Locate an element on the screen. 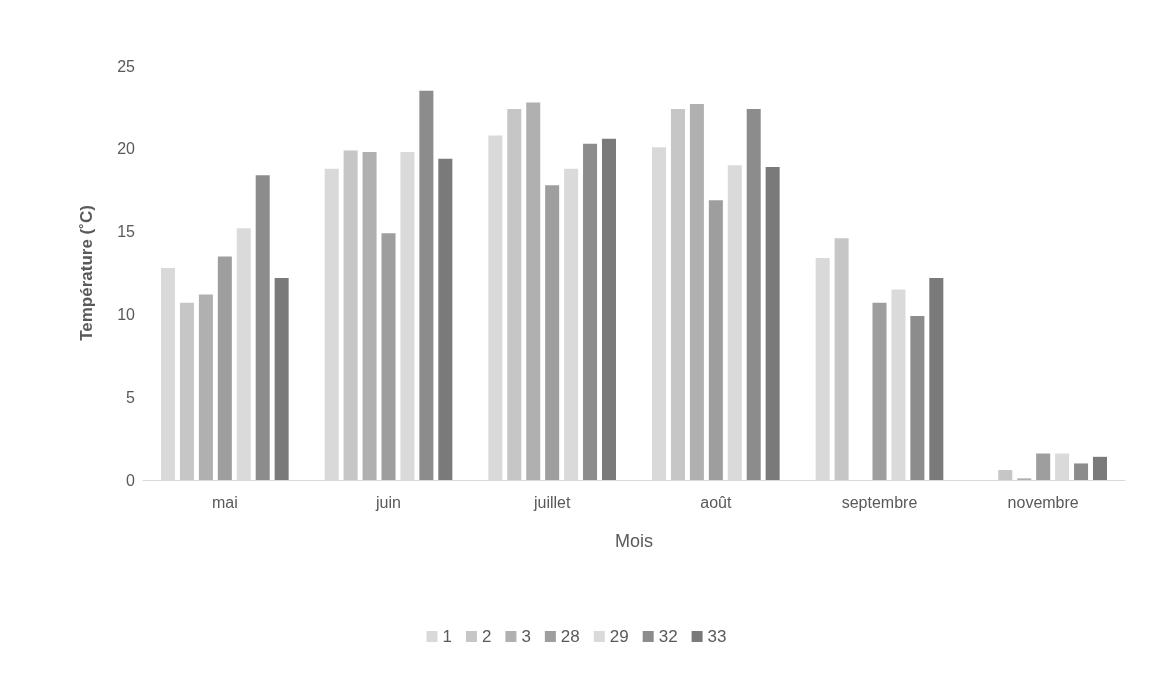 The width and height of the screenshot is (1153, 676). y-axis-title: Température (˚C) is located at coordinates (86, 273).